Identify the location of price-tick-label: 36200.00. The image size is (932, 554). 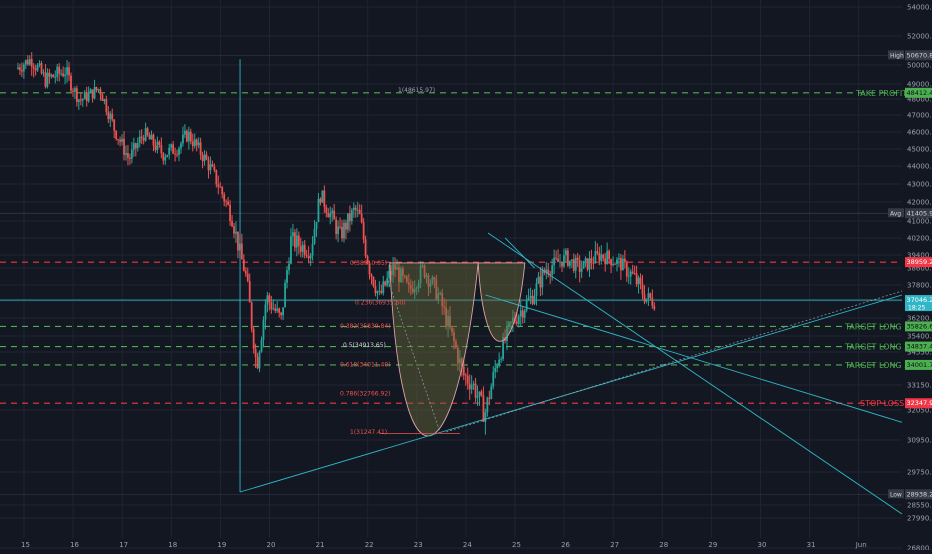
(919, 319).